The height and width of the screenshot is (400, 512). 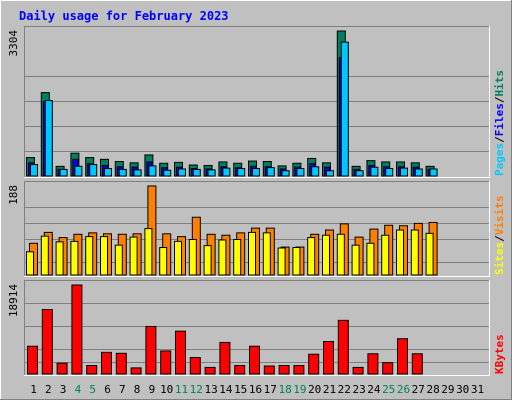 What do you see at coordinates (358, 389) in the screenshot?
I see `x-tick-label-day-23: 23` at bounding box center [358, 389].